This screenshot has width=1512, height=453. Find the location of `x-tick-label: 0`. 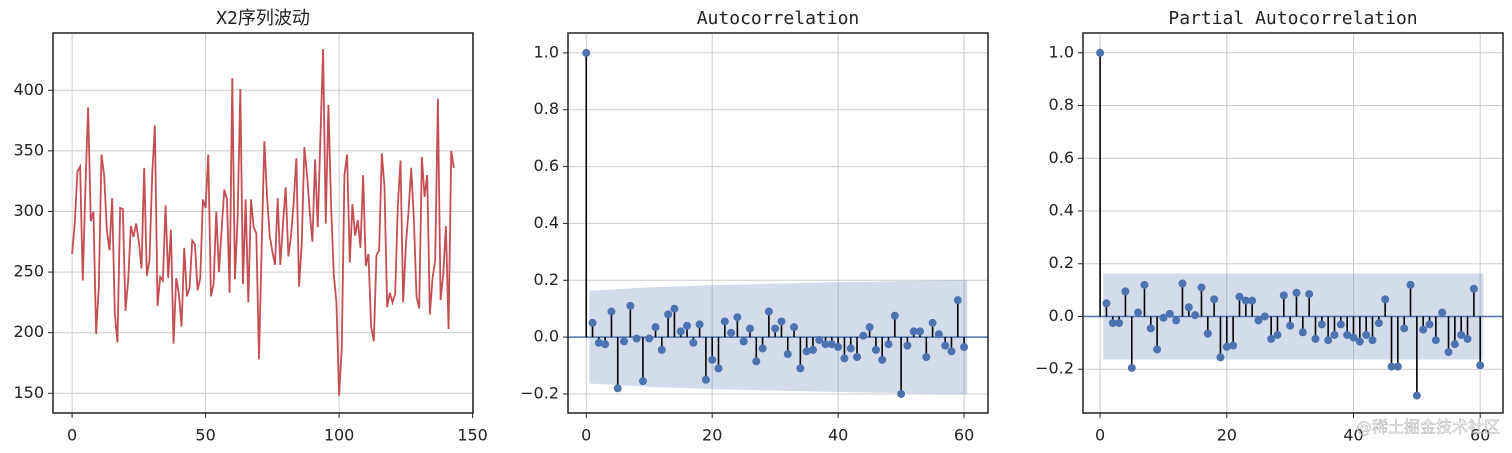

x-tick-label: 0 is located at coordinates (1100, 435).